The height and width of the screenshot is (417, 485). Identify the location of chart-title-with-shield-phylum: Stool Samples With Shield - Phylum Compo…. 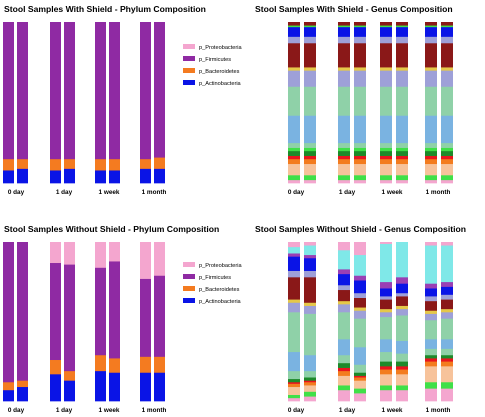
(105, 9).